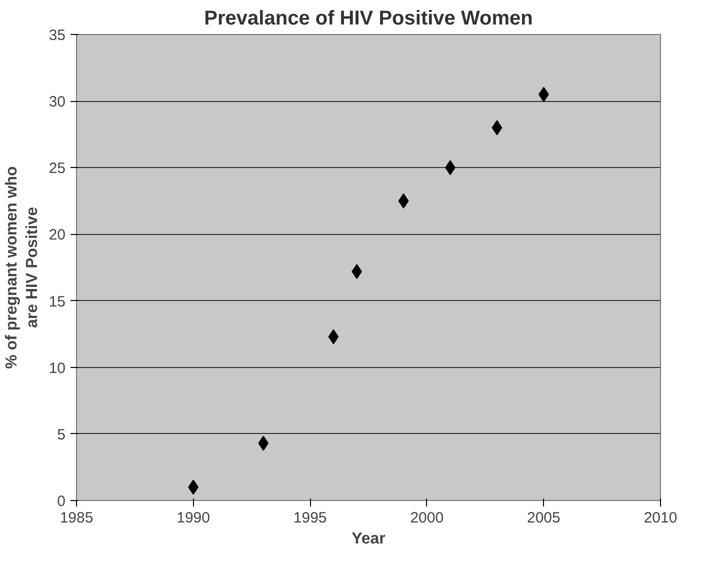  What do you see at coordinates (427, 518) in the screenshot?
I see `x-tick-label: 2000` at bounding box center [427, 518].